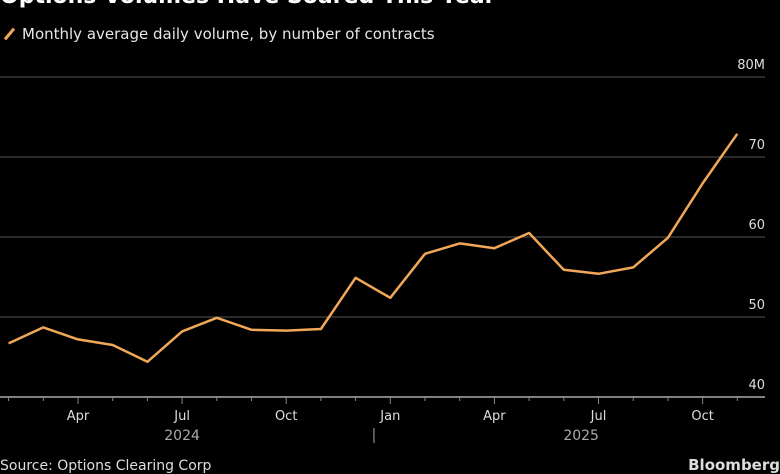 This screenshot has height=474, width=780. Describe the element at coordinates (756, 385) in the screenshot. I see `y-tick-label: 40` at that location.